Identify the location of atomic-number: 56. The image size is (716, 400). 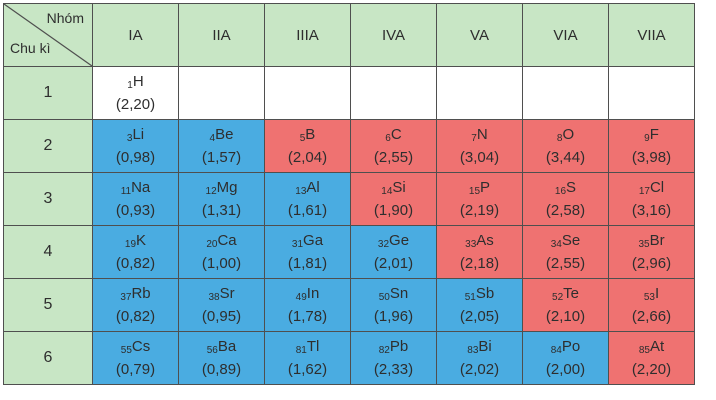
(212, 350).